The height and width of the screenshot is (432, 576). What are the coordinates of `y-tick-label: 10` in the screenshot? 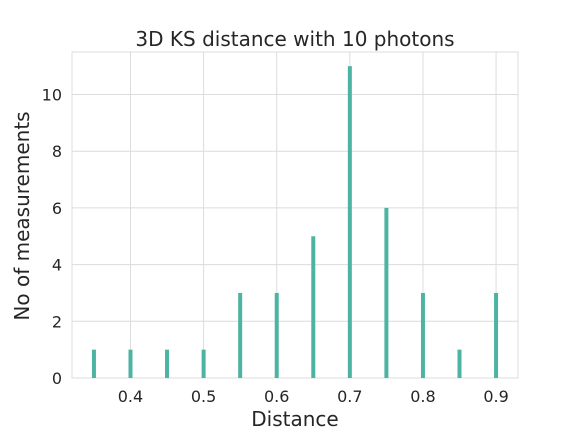 It's located at (52, 95).